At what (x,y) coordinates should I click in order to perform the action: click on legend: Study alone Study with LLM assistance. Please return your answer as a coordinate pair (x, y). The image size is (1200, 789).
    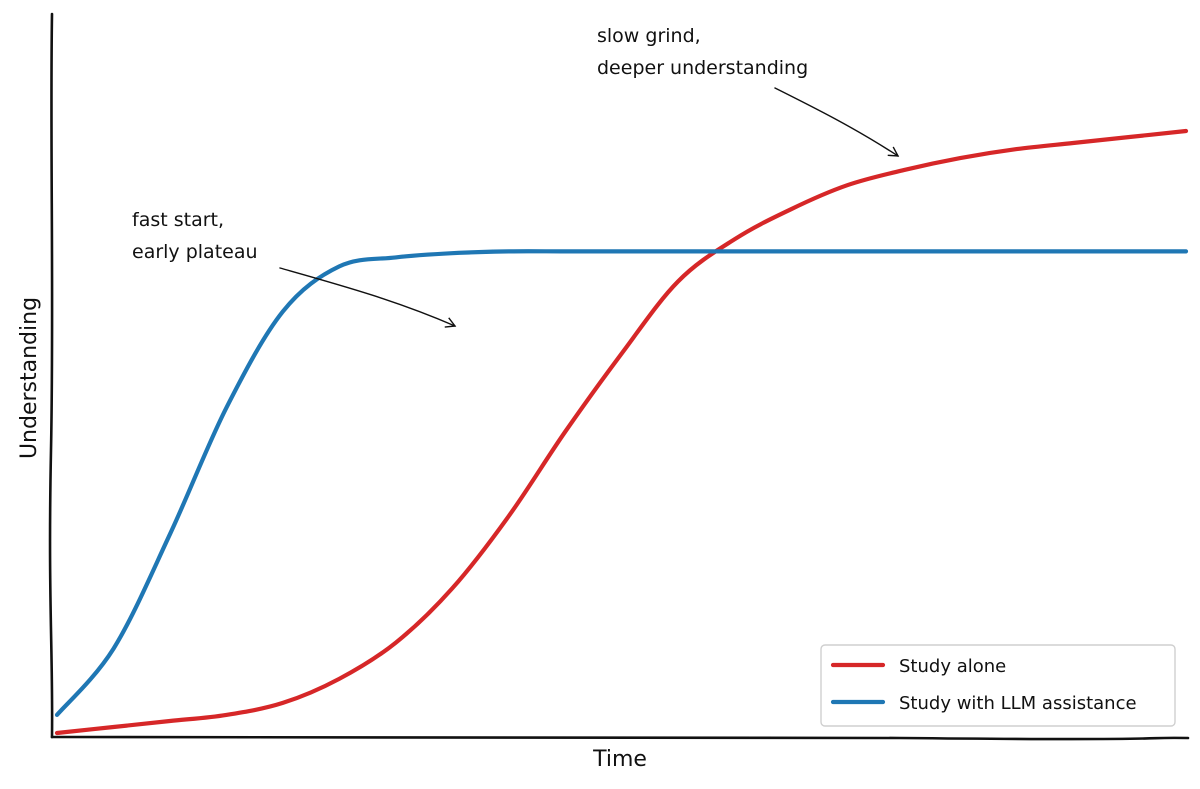
    Looking at the image, I should click on (998, 685).